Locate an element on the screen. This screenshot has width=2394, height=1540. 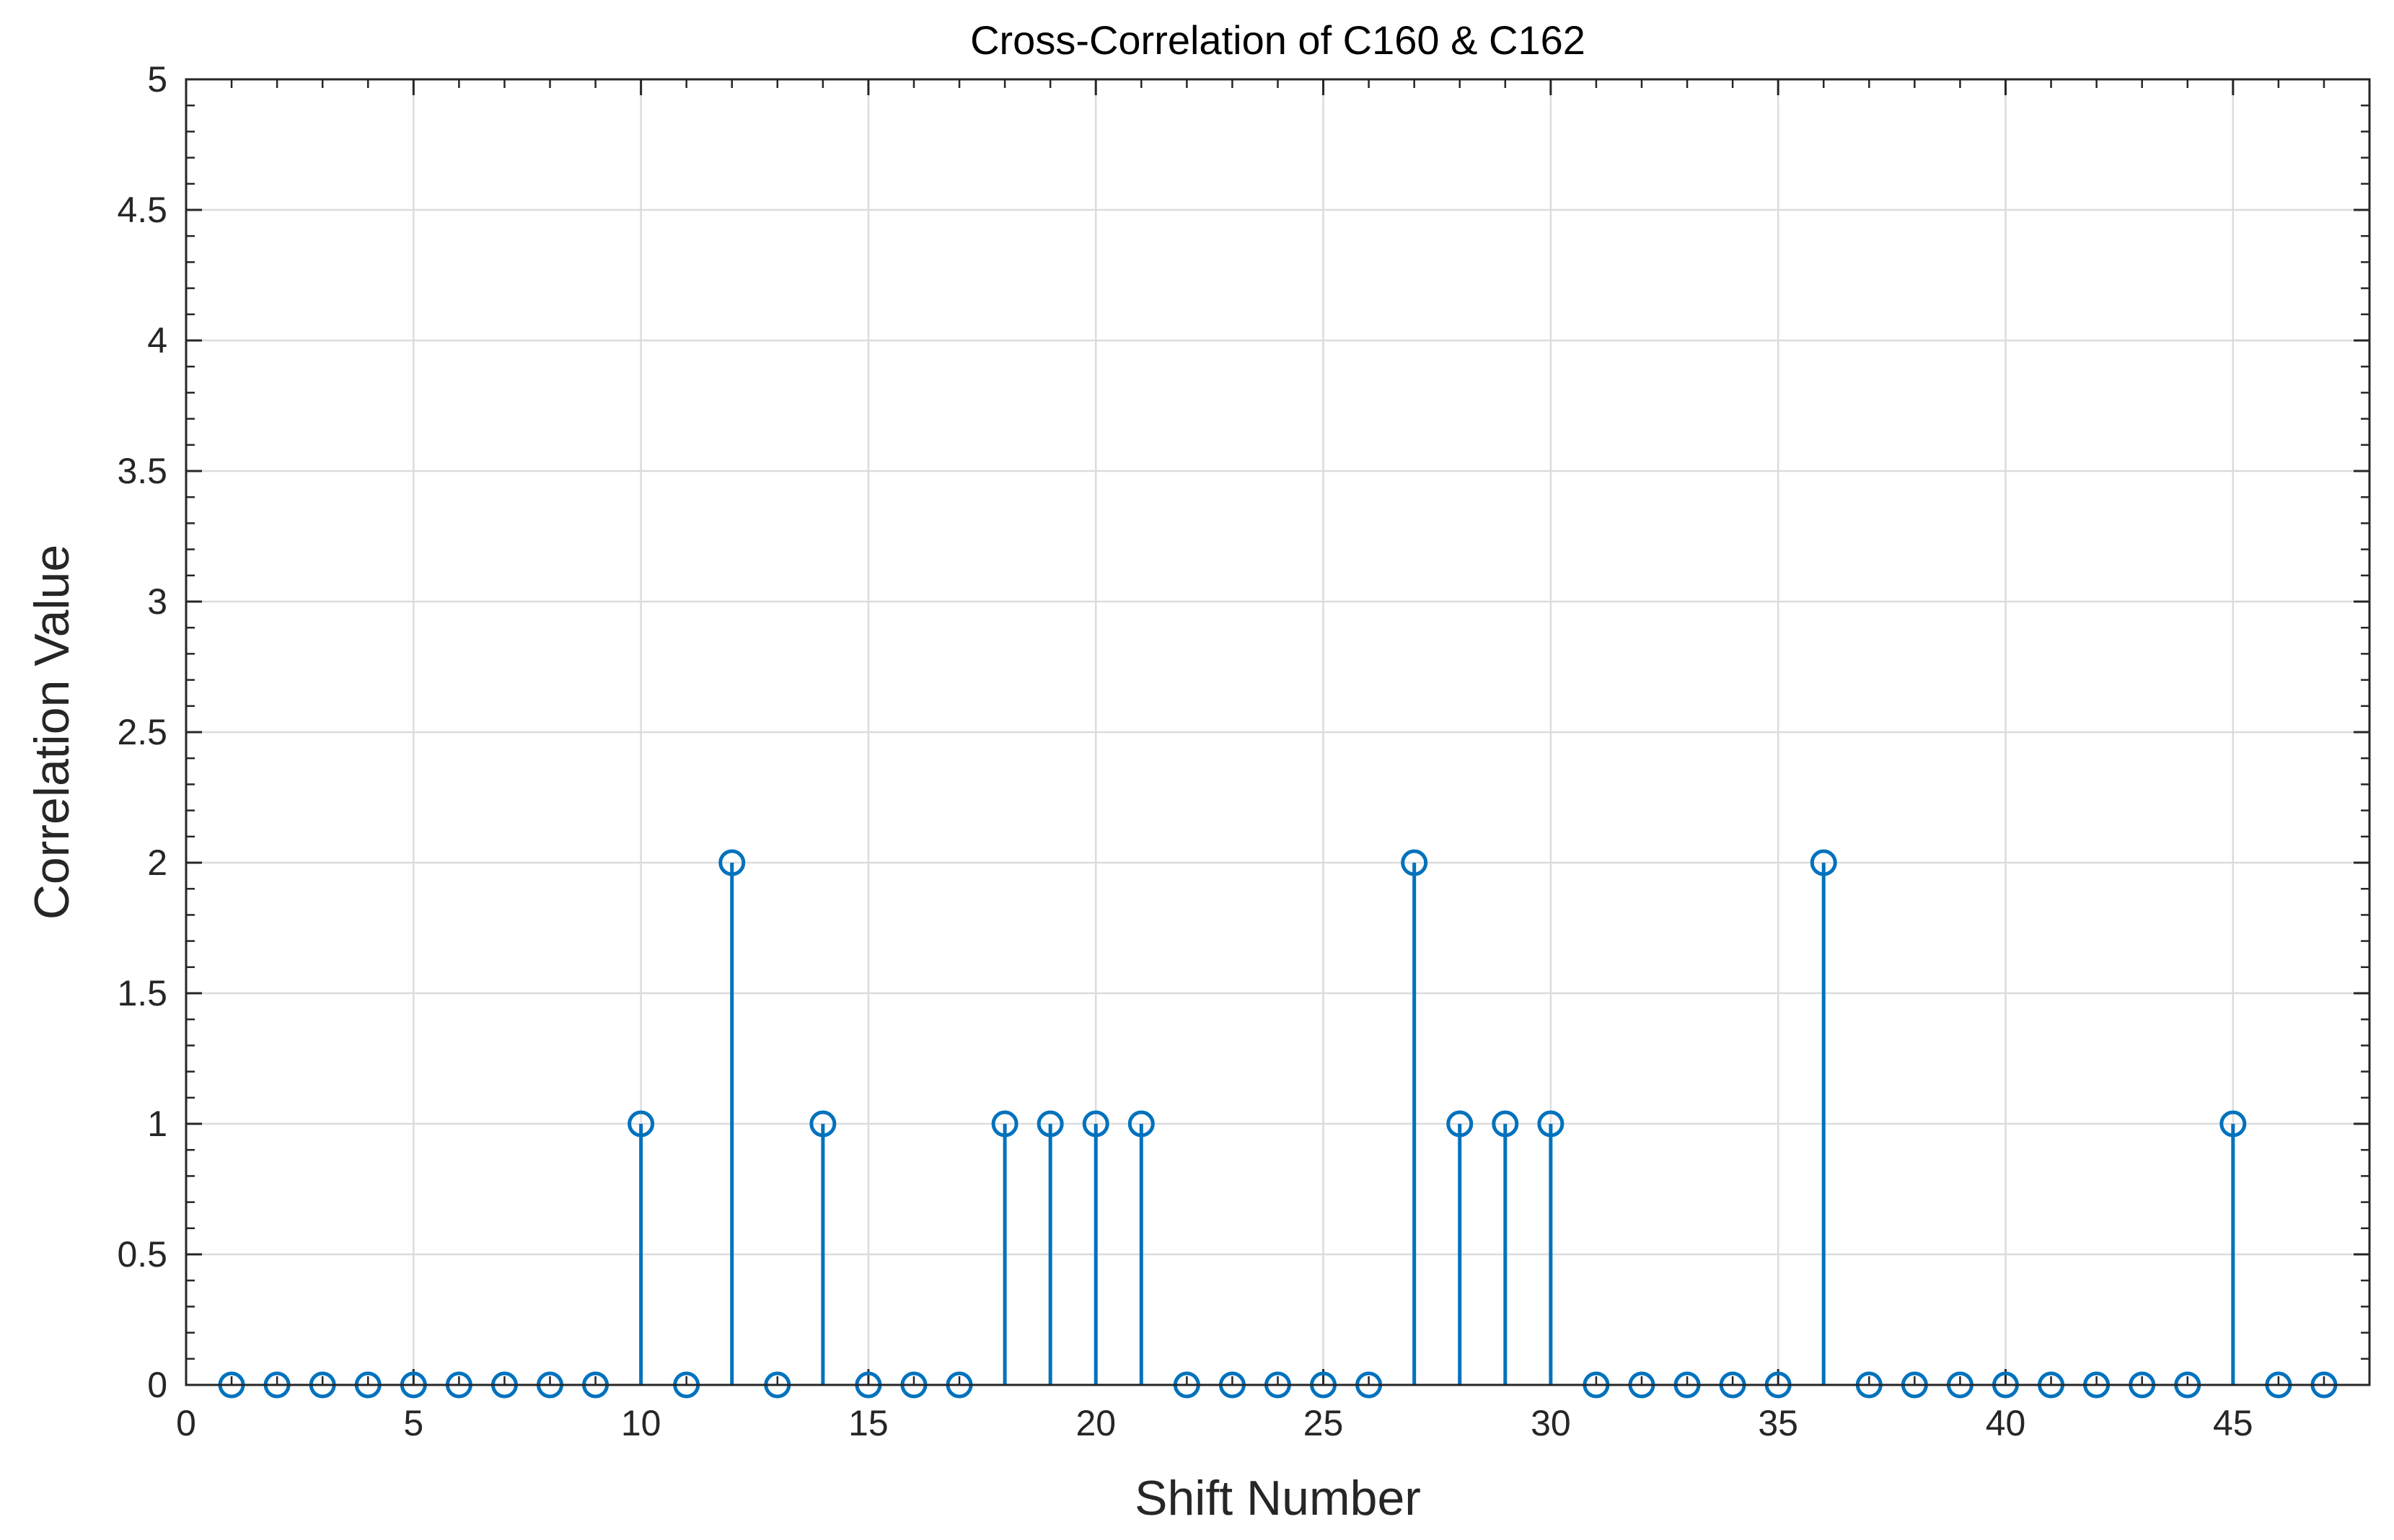
y-tick-label: 5 is located at coordinates (157, 79).